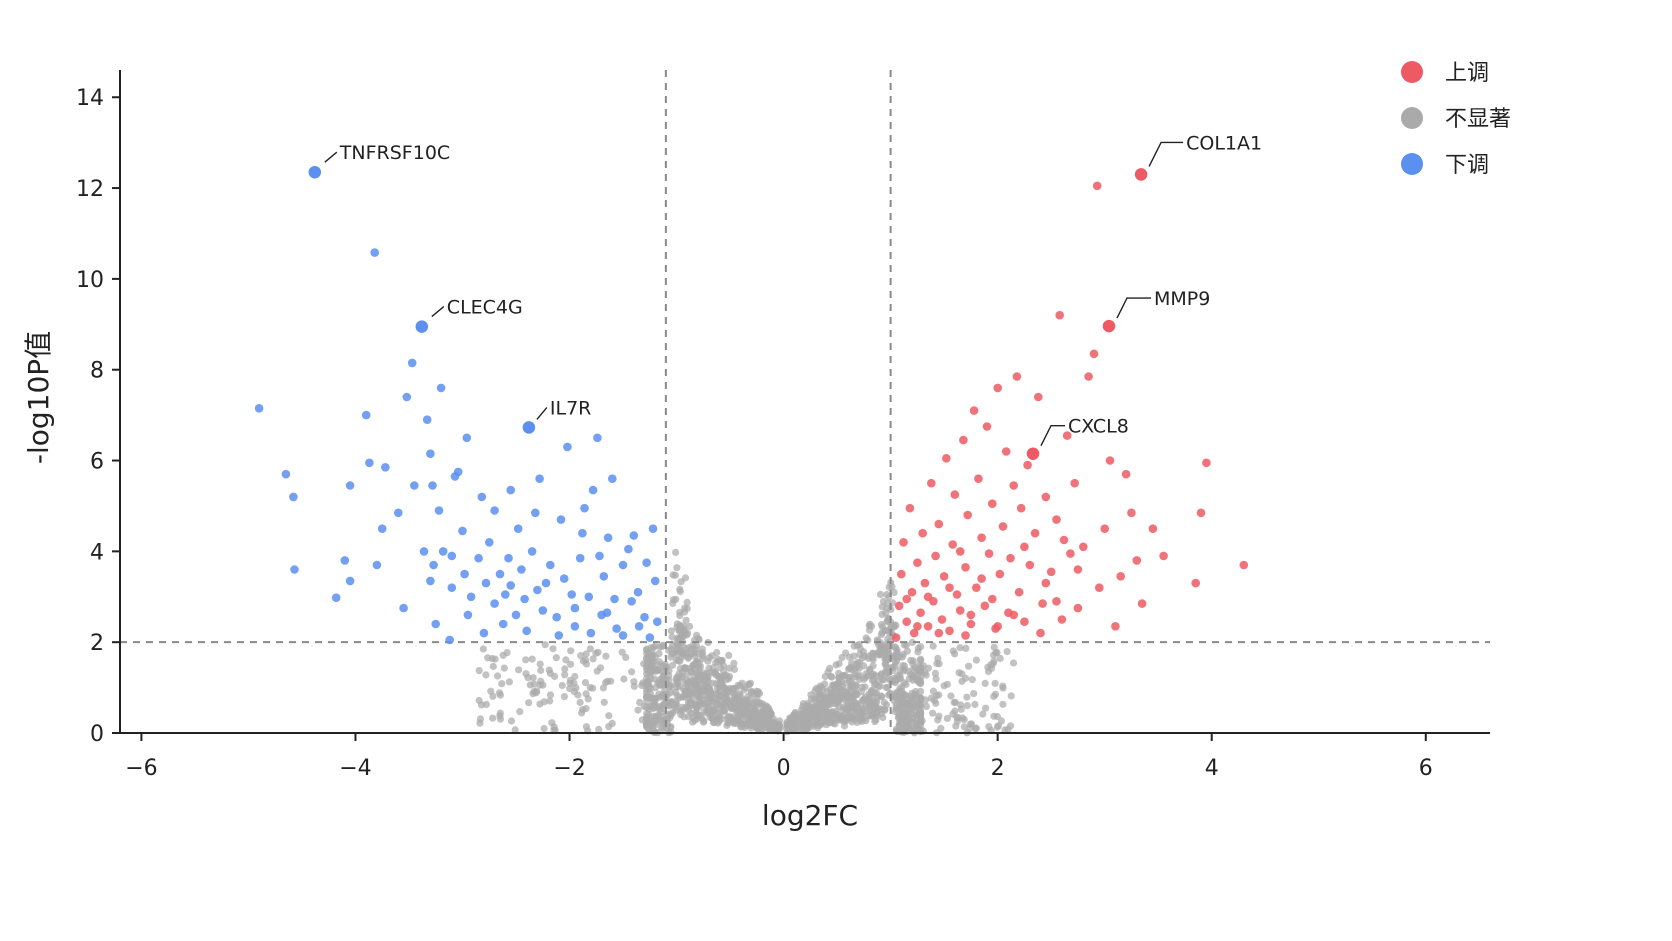 This screenshot has height=941, width=1672. Describe the element at coordinates (1412, 164) in the screenshot. I see `legend-marker-down` at that location.